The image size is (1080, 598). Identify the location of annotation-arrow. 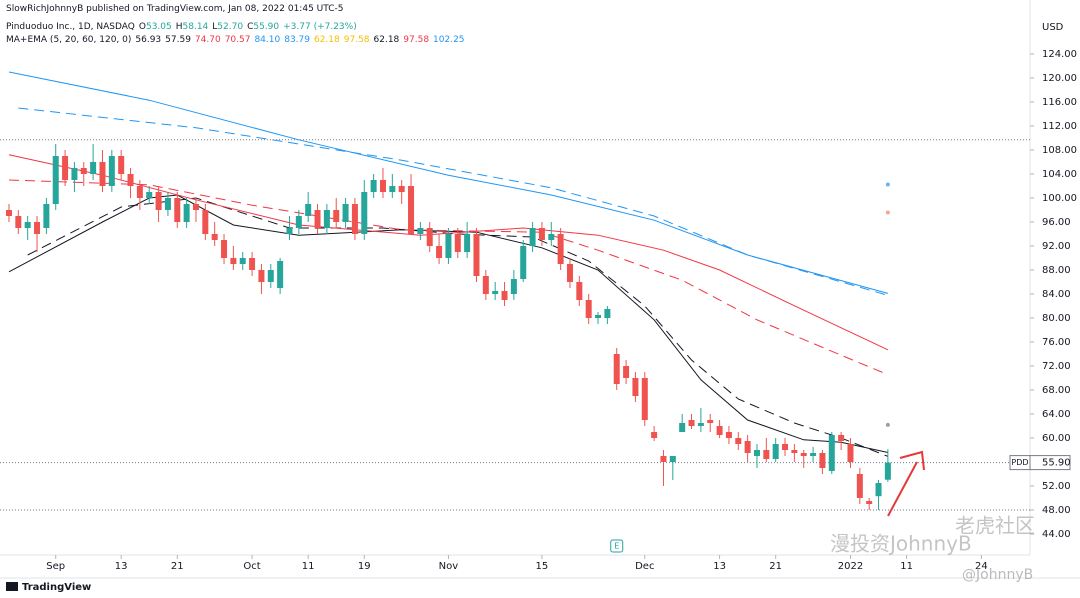
(902, 489).